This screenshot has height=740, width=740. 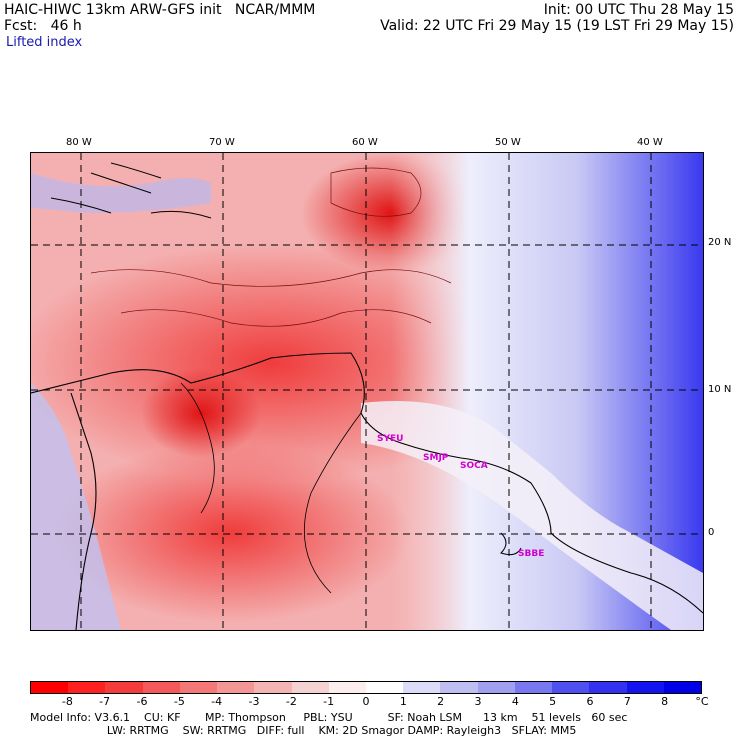 What do you see at coordinates (720, 242) in the screenshot?
I see `lat-label-20n: 20 N` at bounding box center [720, 242].